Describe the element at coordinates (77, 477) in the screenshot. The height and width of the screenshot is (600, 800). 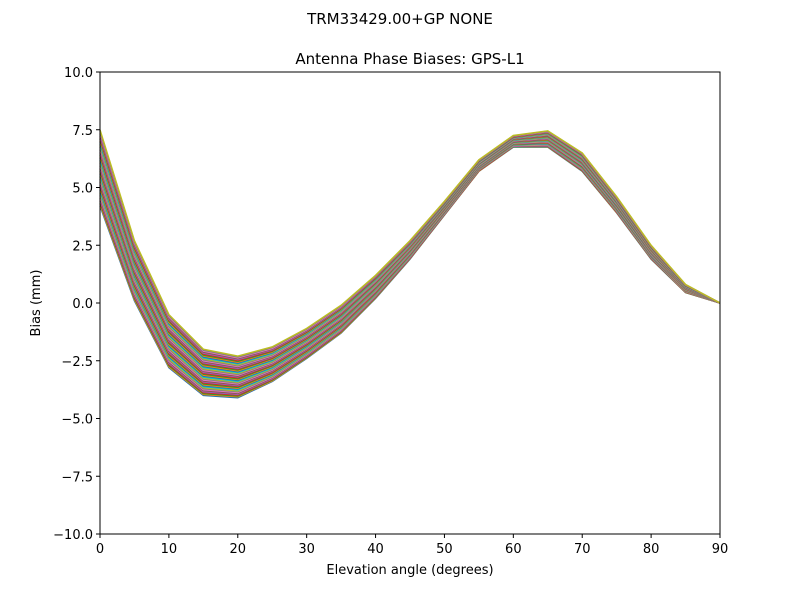
I see `y-tick-label: −7.5` at that location.